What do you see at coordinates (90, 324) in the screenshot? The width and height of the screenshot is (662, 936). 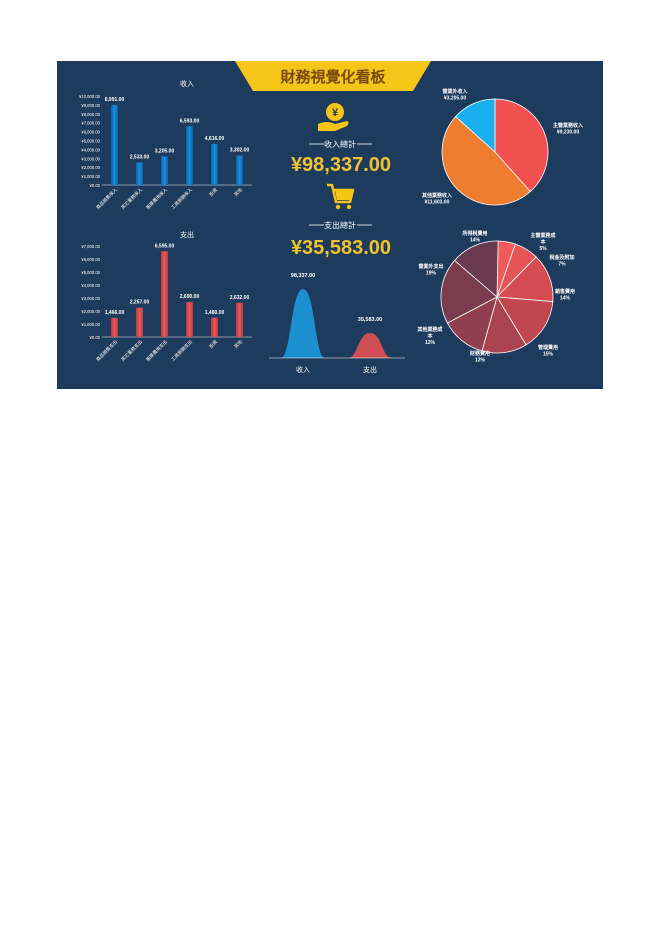 I see `expense-y-tick: ¥1,000.00` at bounding box center [90, 324].